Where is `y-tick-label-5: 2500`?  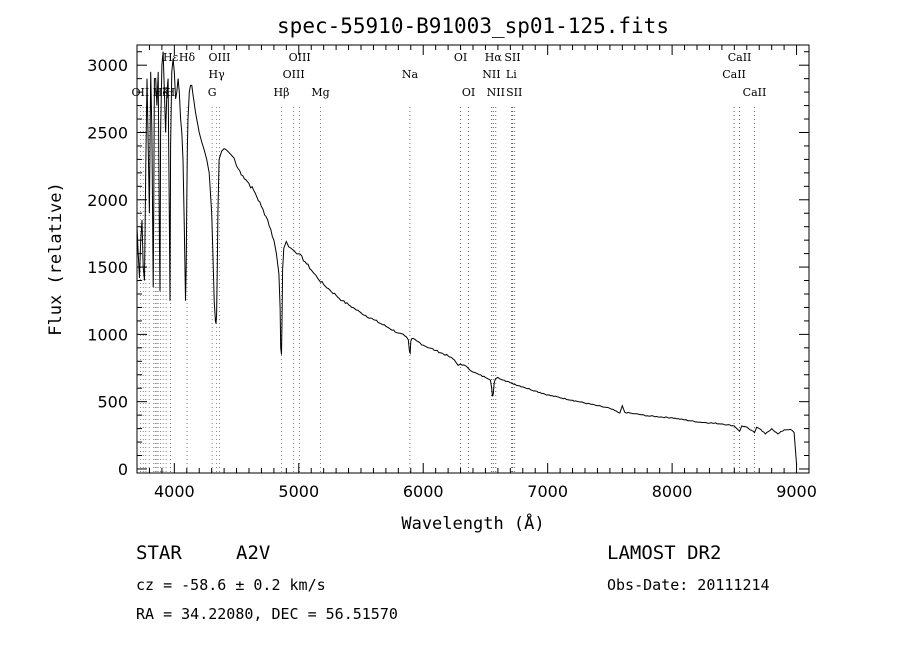 y-tick-label-5: 2500 is located at coordinates (107, 132).